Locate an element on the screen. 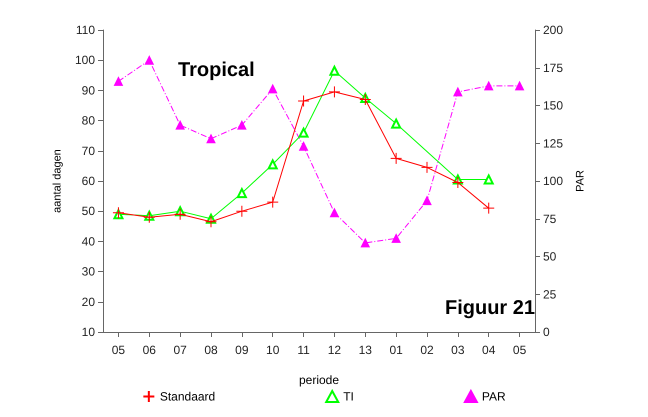  y-tick-label: 20 is located at coordinates (89, 301).